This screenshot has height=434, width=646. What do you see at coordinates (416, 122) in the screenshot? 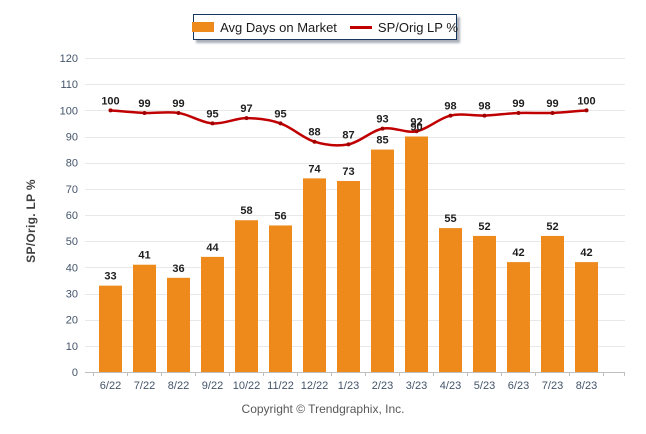
I see `line-label: 92` at bounding box center [416, 122].